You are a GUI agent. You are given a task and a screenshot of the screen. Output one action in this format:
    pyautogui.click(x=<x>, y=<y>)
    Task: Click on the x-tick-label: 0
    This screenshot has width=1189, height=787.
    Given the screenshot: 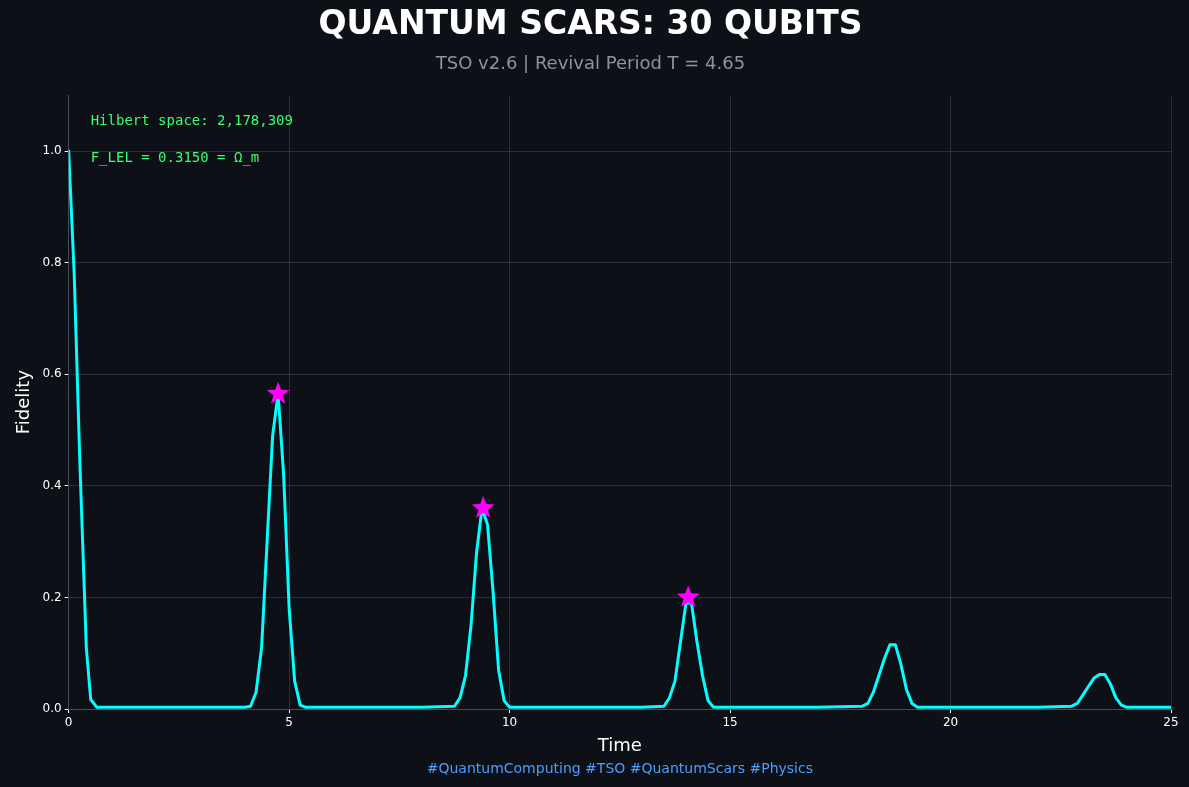 What is the action you would take?
    pyautogui.click(x=68, y=722)
    